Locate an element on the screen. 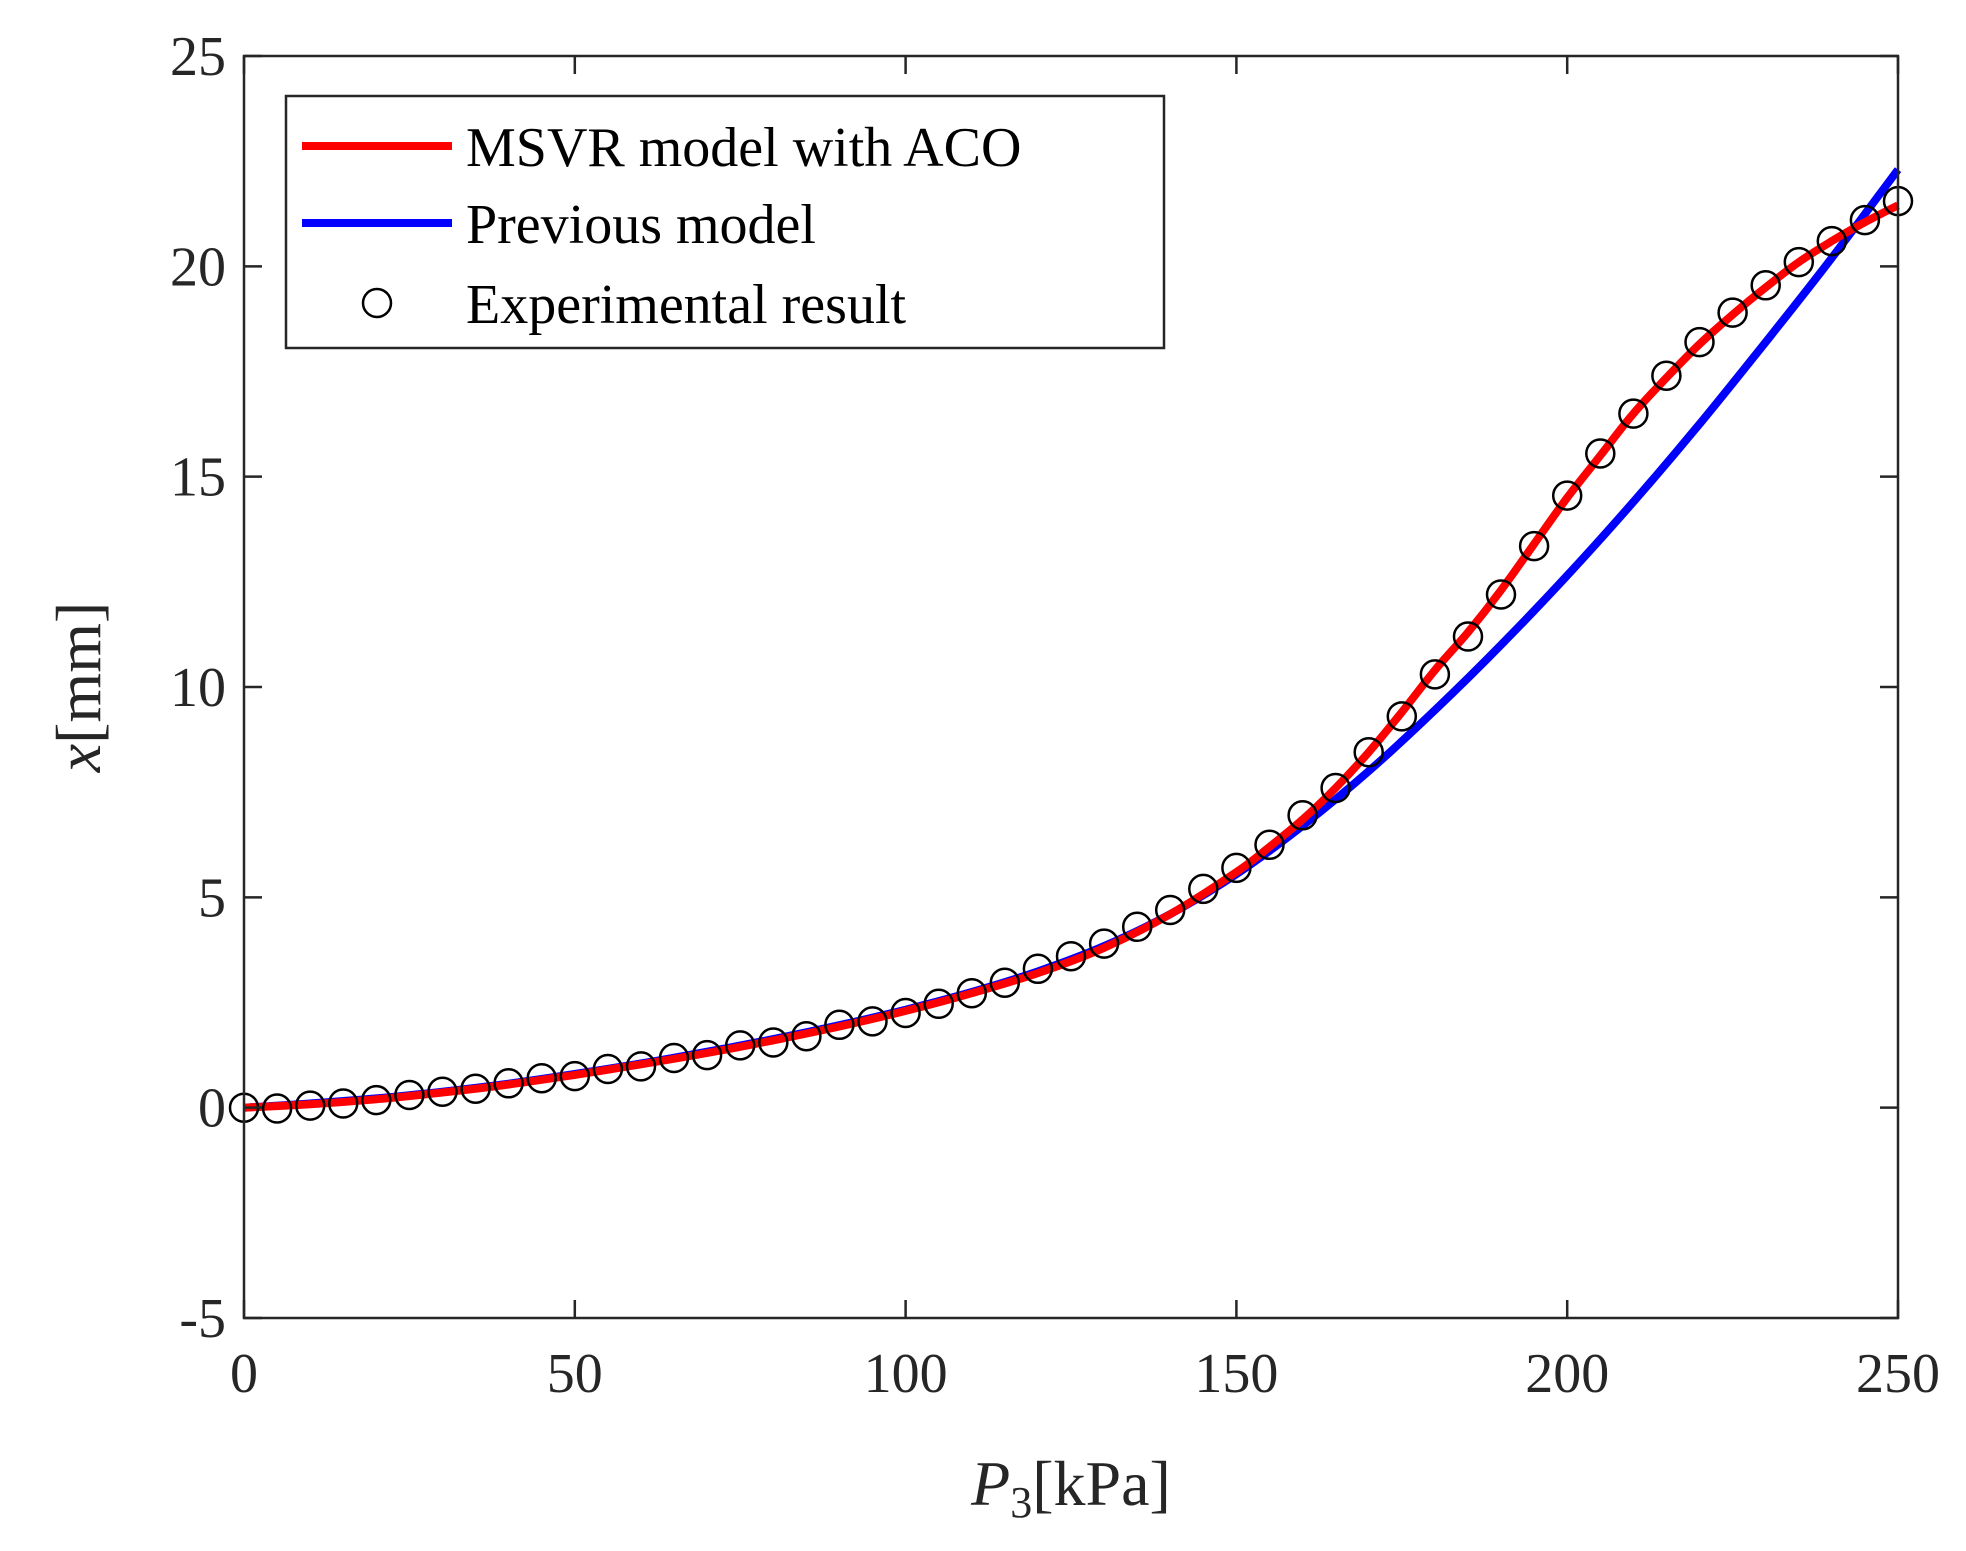 The height and width of the screenshot is (1551, 1966). legend-label-experimental: Experimental result is located at coordinates (686, 305).